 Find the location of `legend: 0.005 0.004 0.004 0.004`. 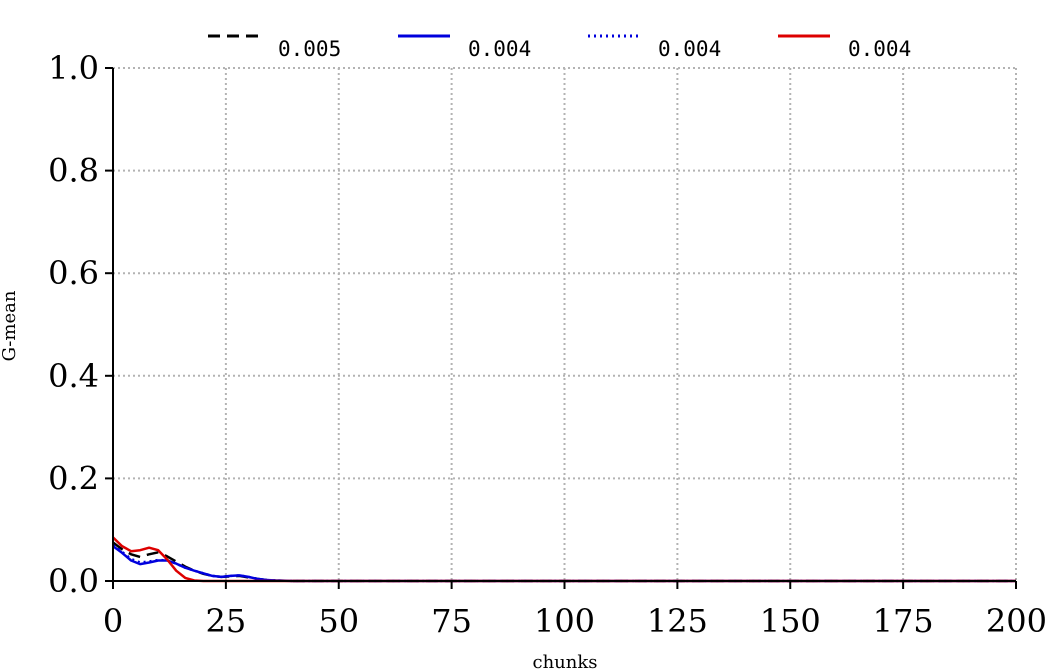

legend: 0.005 0.004 0.004 0.004 is located at coordinates (559, 47).